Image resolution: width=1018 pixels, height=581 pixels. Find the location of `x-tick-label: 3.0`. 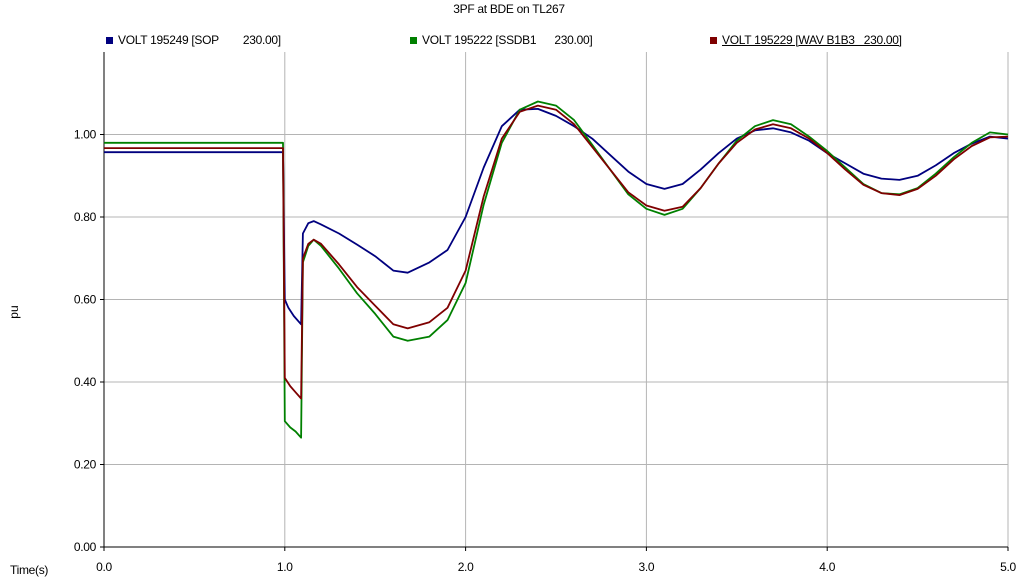

x-tick-label: 3.0 is located at coordinates (647, 567).